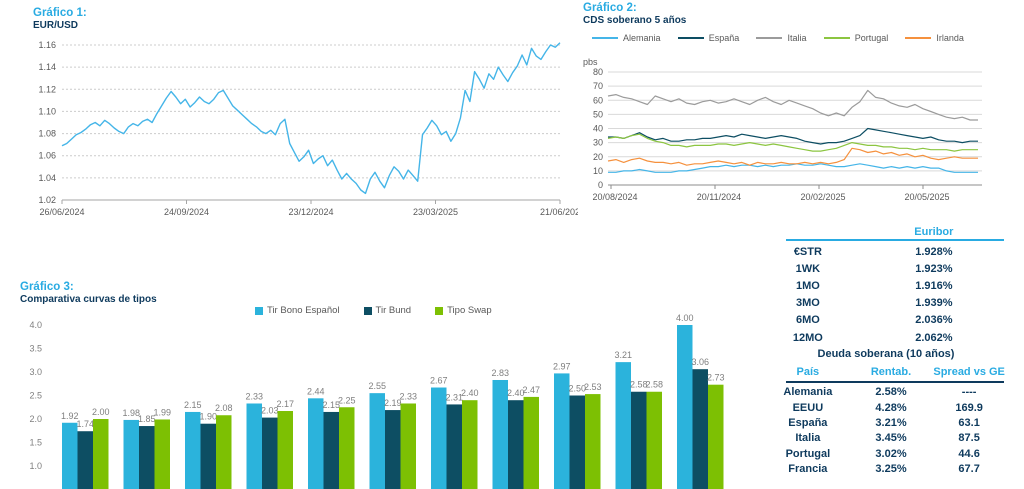 Image resolution: width=1024 pixels, height=489 pixels. What do you see at coordinates (598, 86) in the screenshot?
I see `axis-tick-label: 70` at bounding box center [598, 86].